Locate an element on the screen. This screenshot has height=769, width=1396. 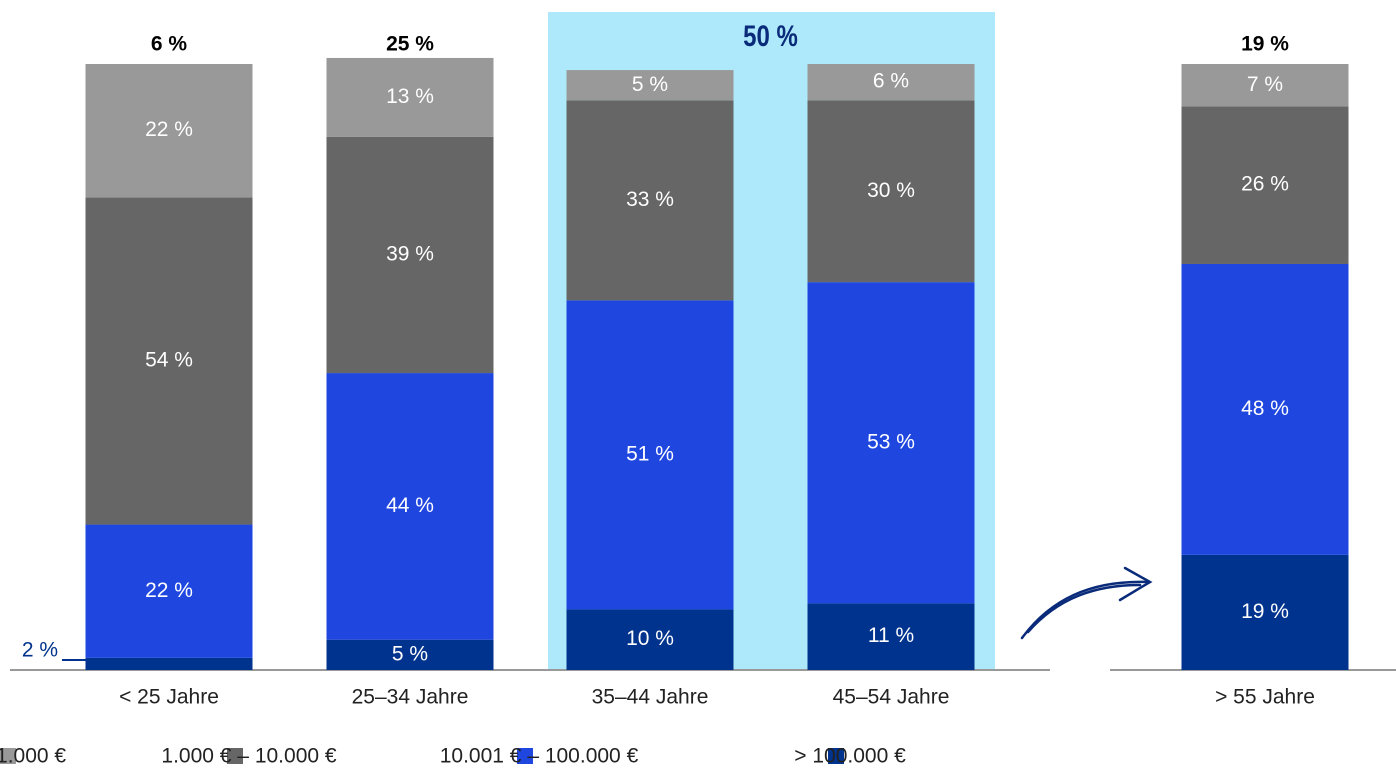
data-label: 53 % is located at coordinates (891, 441).